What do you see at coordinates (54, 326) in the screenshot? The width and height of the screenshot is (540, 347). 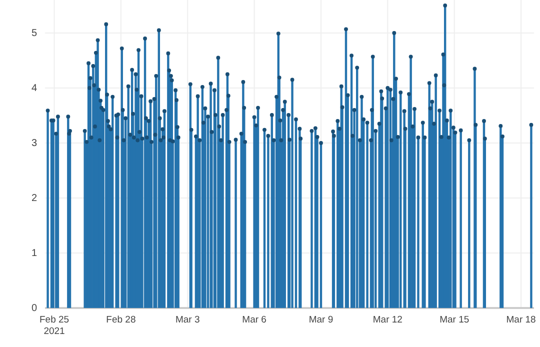 I see `x-tick-label: Feb 25 2021` at bounding box center [54, 326].